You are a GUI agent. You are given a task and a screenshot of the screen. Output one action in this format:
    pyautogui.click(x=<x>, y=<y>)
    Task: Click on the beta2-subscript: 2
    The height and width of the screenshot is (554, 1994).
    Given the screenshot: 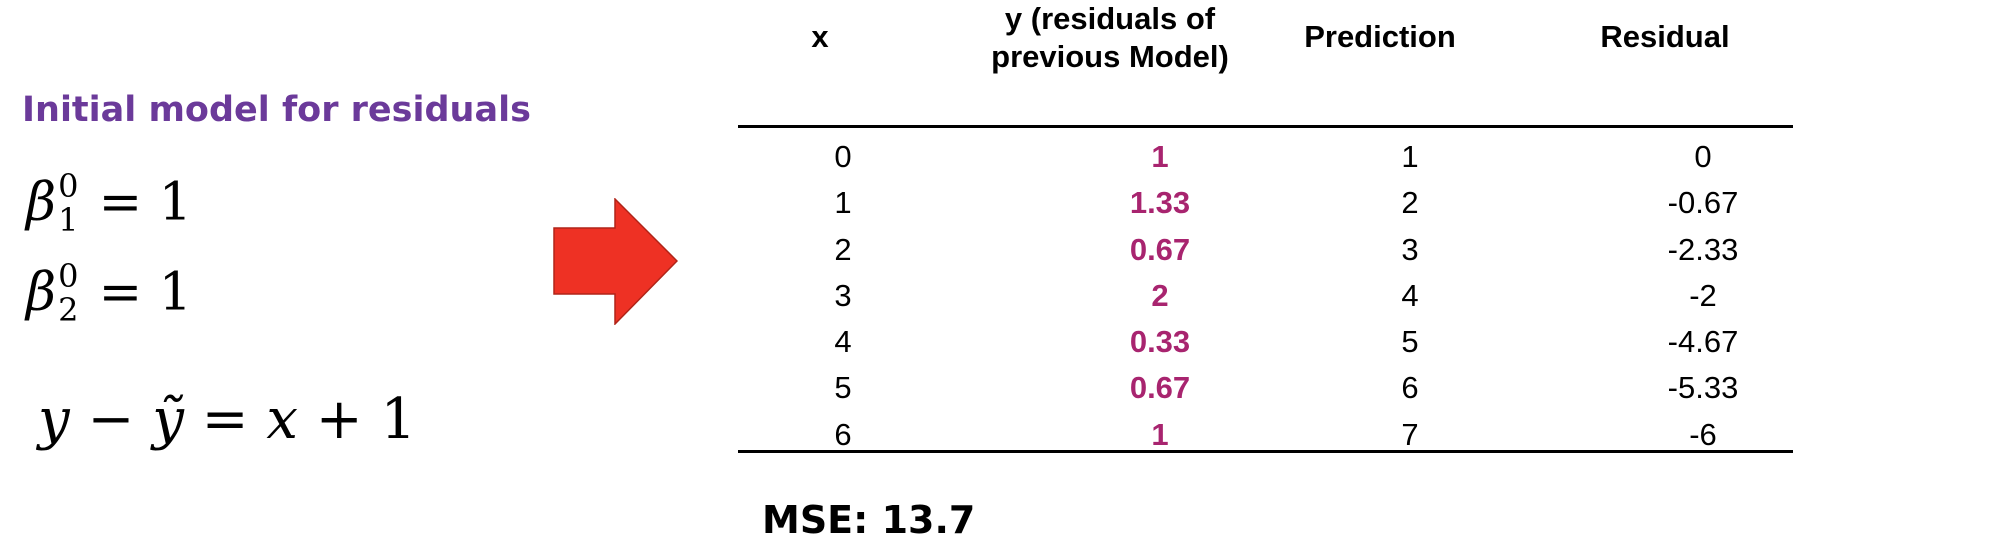 What is the action you would take?
    pyautogui.click(x=68, y=310)
    